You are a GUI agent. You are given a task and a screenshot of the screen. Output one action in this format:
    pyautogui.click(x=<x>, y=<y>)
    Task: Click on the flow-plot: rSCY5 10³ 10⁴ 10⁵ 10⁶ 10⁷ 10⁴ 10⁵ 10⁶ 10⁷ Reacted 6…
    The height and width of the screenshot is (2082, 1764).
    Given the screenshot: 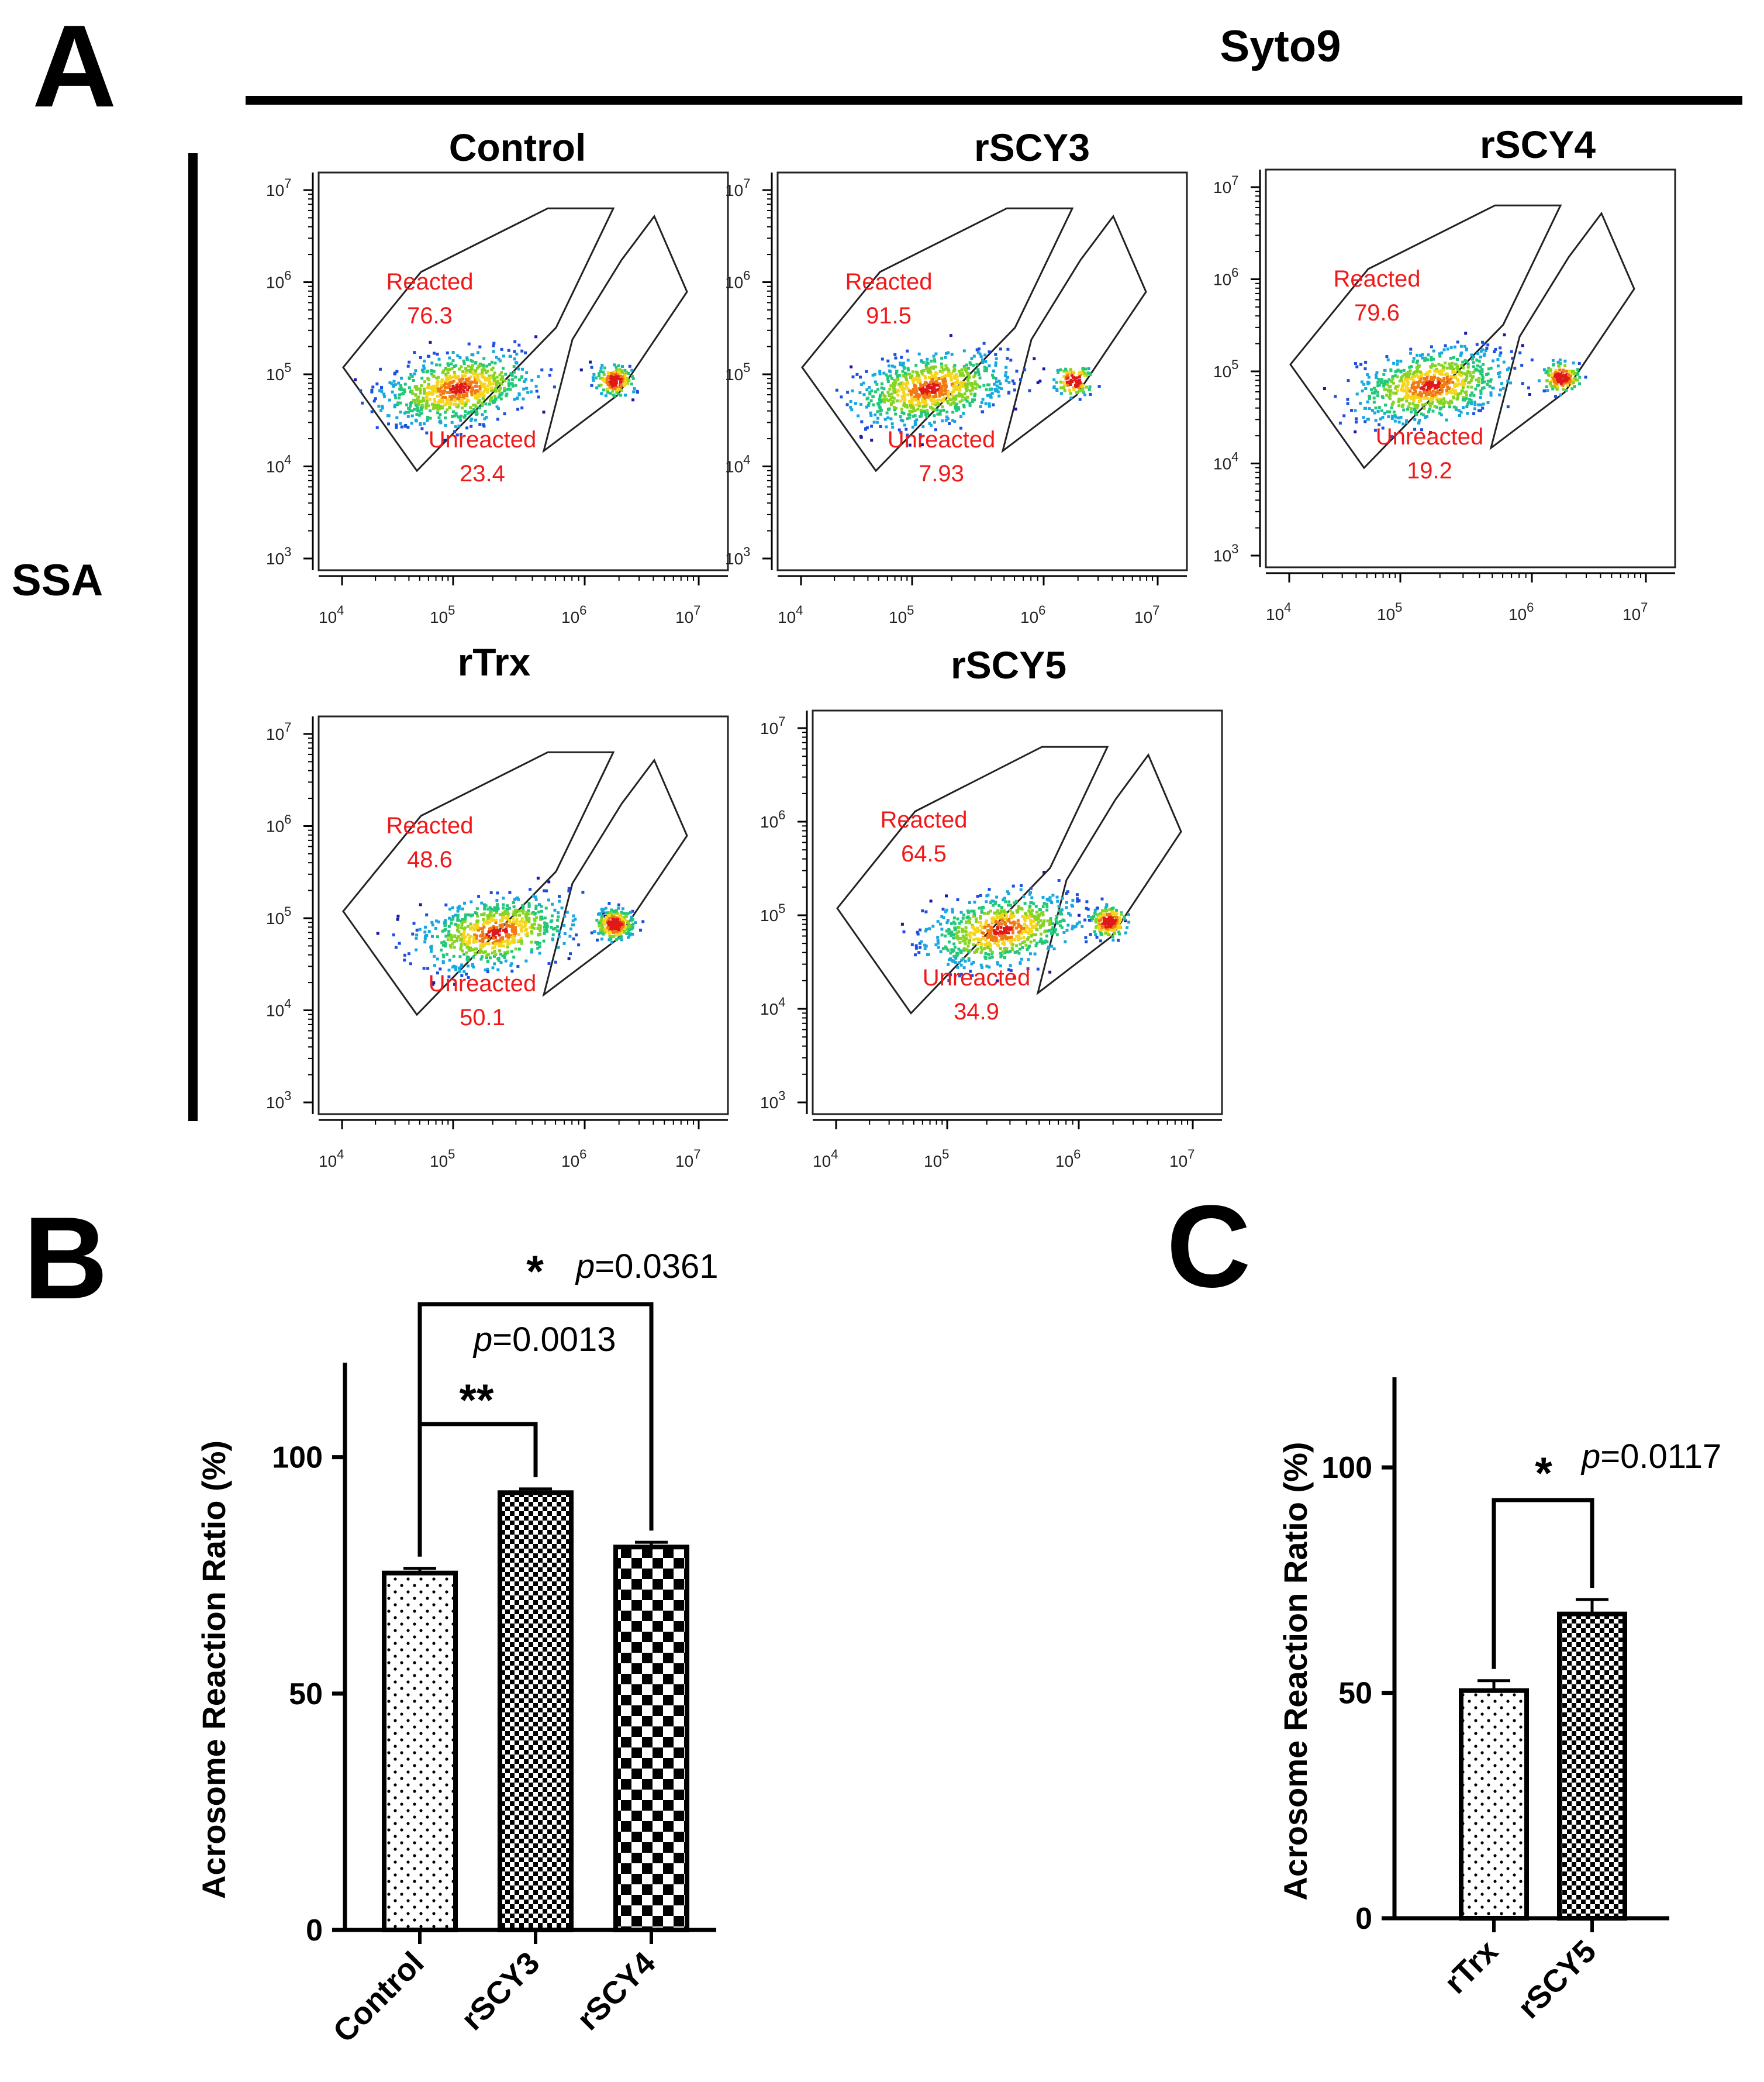 What is the action you would take?
    pyautogui.click(x=992, y=906)
    